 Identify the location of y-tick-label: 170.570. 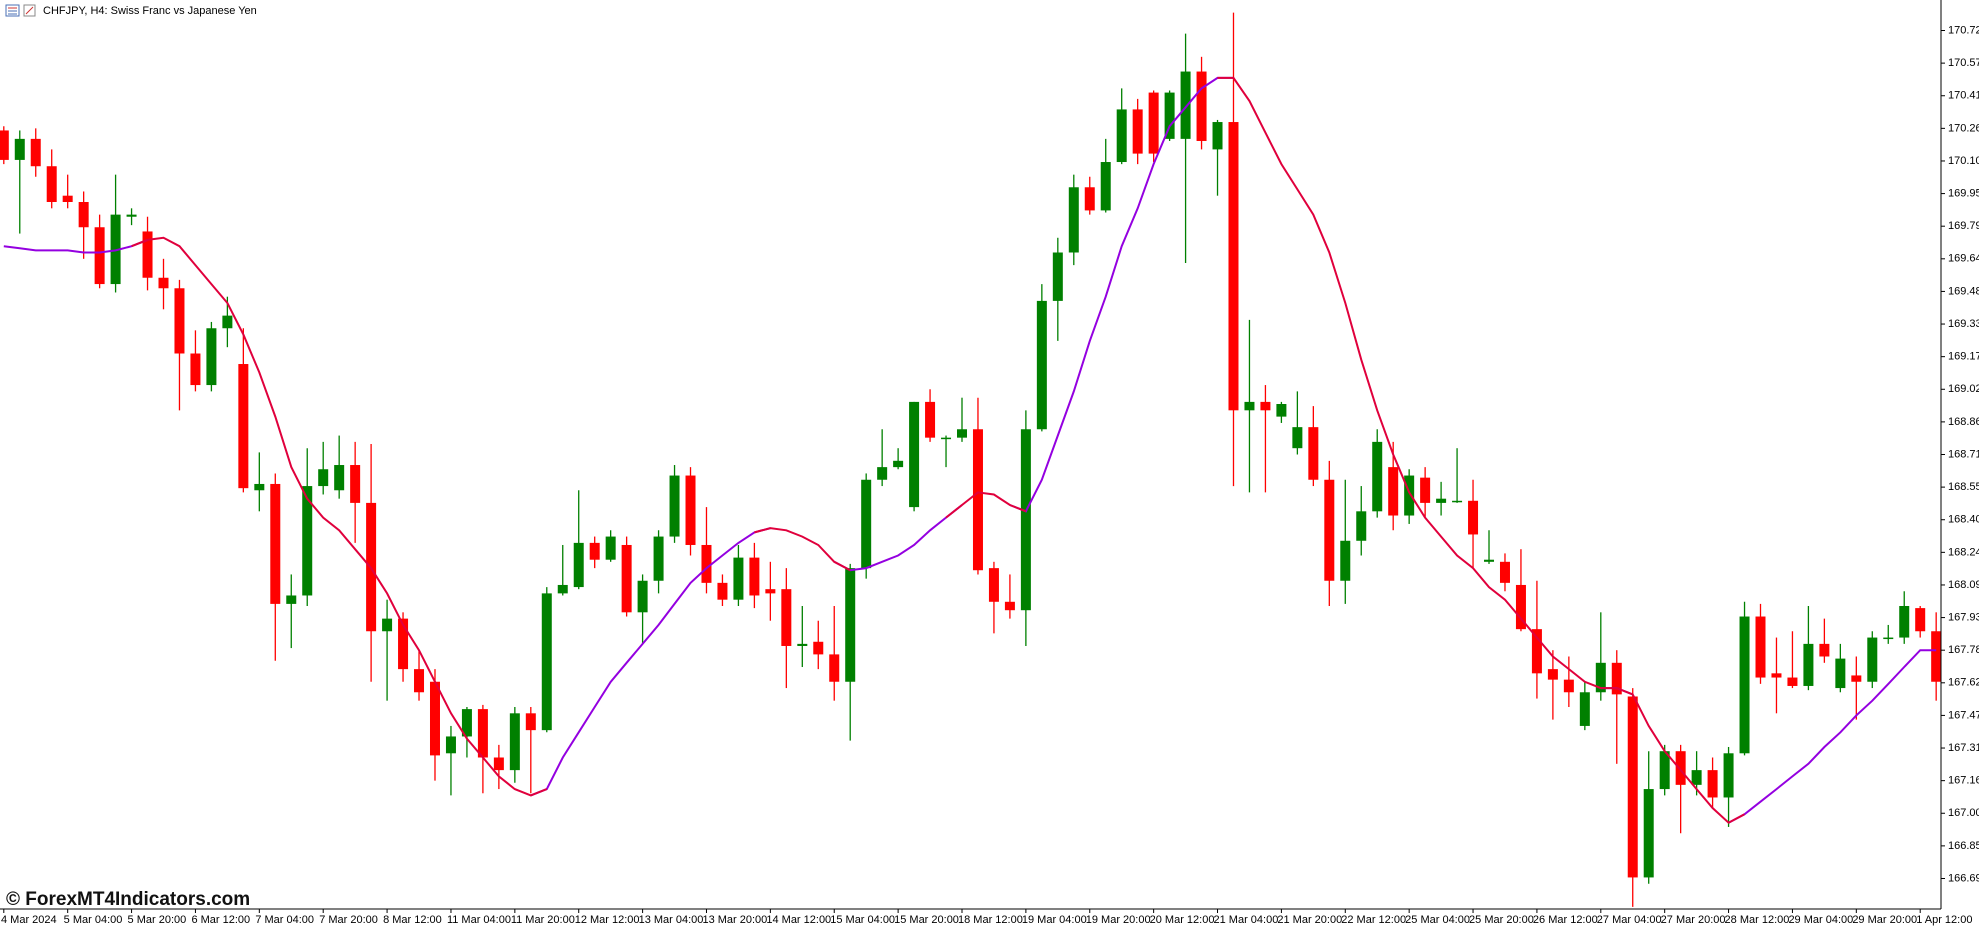
(1963, 63).